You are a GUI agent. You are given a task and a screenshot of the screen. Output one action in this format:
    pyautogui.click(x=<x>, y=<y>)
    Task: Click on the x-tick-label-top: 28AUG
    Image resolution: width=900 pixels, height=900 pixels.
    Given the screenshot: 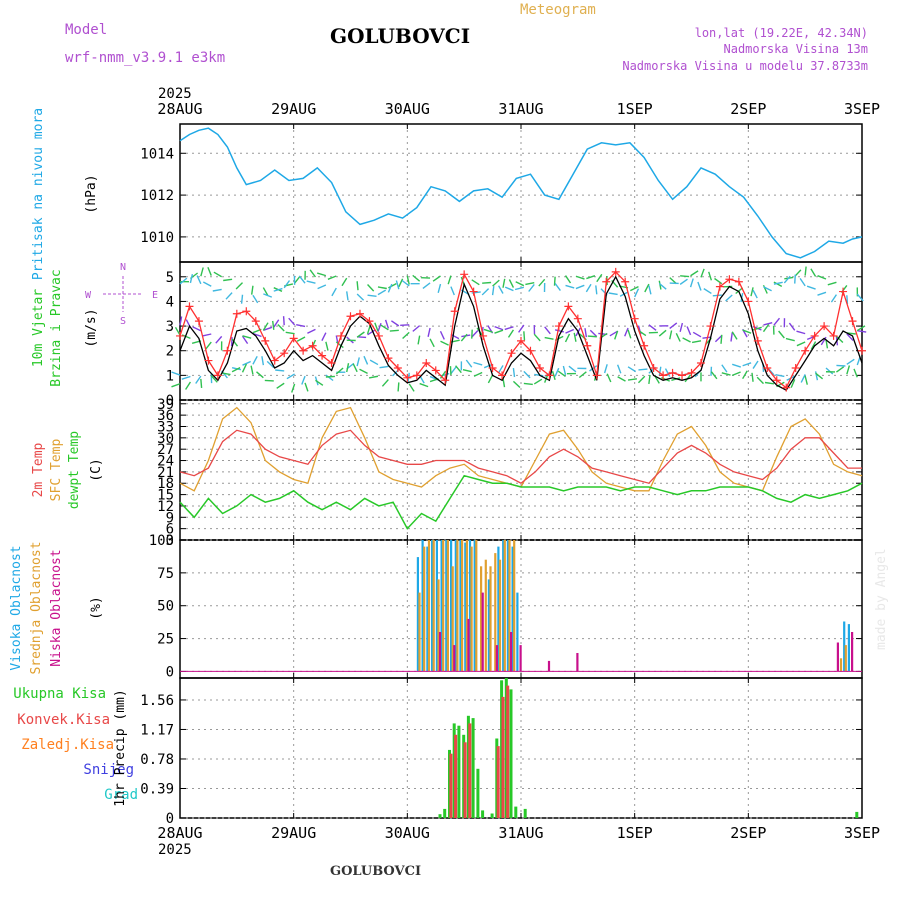 What is the action you would take?
    pyautogui.click(x=179, y=109)
    